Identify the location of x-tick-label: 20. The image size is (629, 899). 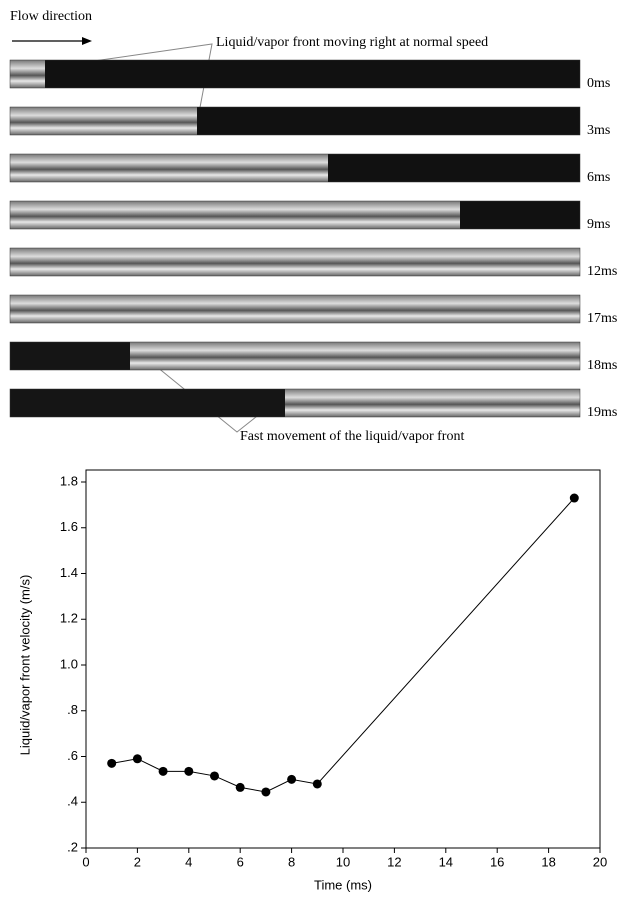
(600, 861).